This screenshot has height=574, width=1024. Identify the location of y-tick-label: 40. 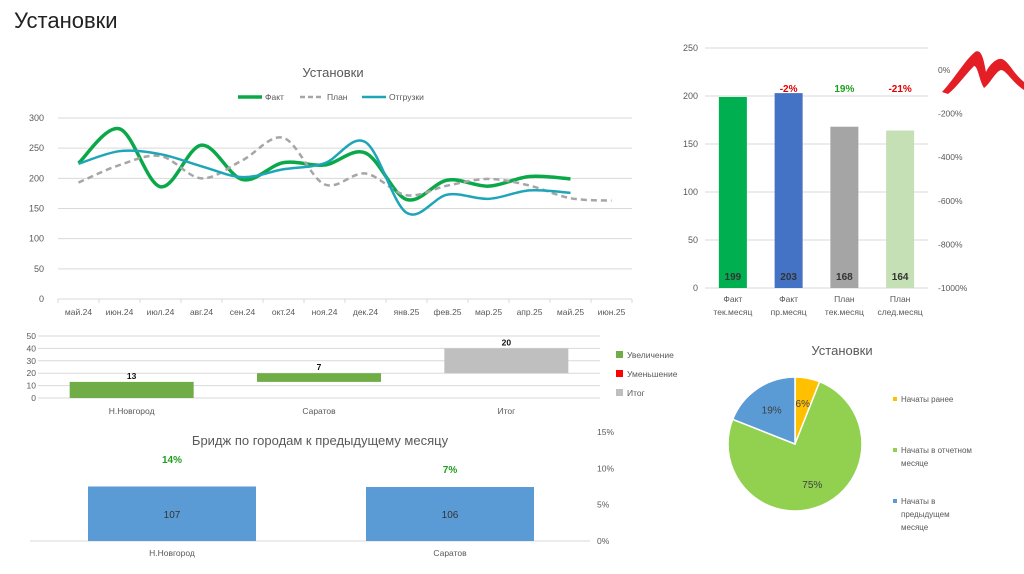
(32, 348).